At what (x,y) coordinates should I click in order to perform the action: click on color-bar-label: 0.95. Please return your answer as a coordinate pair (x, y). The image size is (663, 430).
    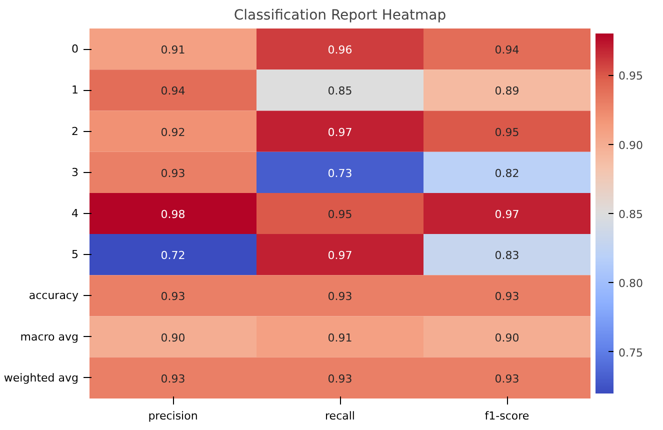
    Looking at the image, I should click on (630, 76).